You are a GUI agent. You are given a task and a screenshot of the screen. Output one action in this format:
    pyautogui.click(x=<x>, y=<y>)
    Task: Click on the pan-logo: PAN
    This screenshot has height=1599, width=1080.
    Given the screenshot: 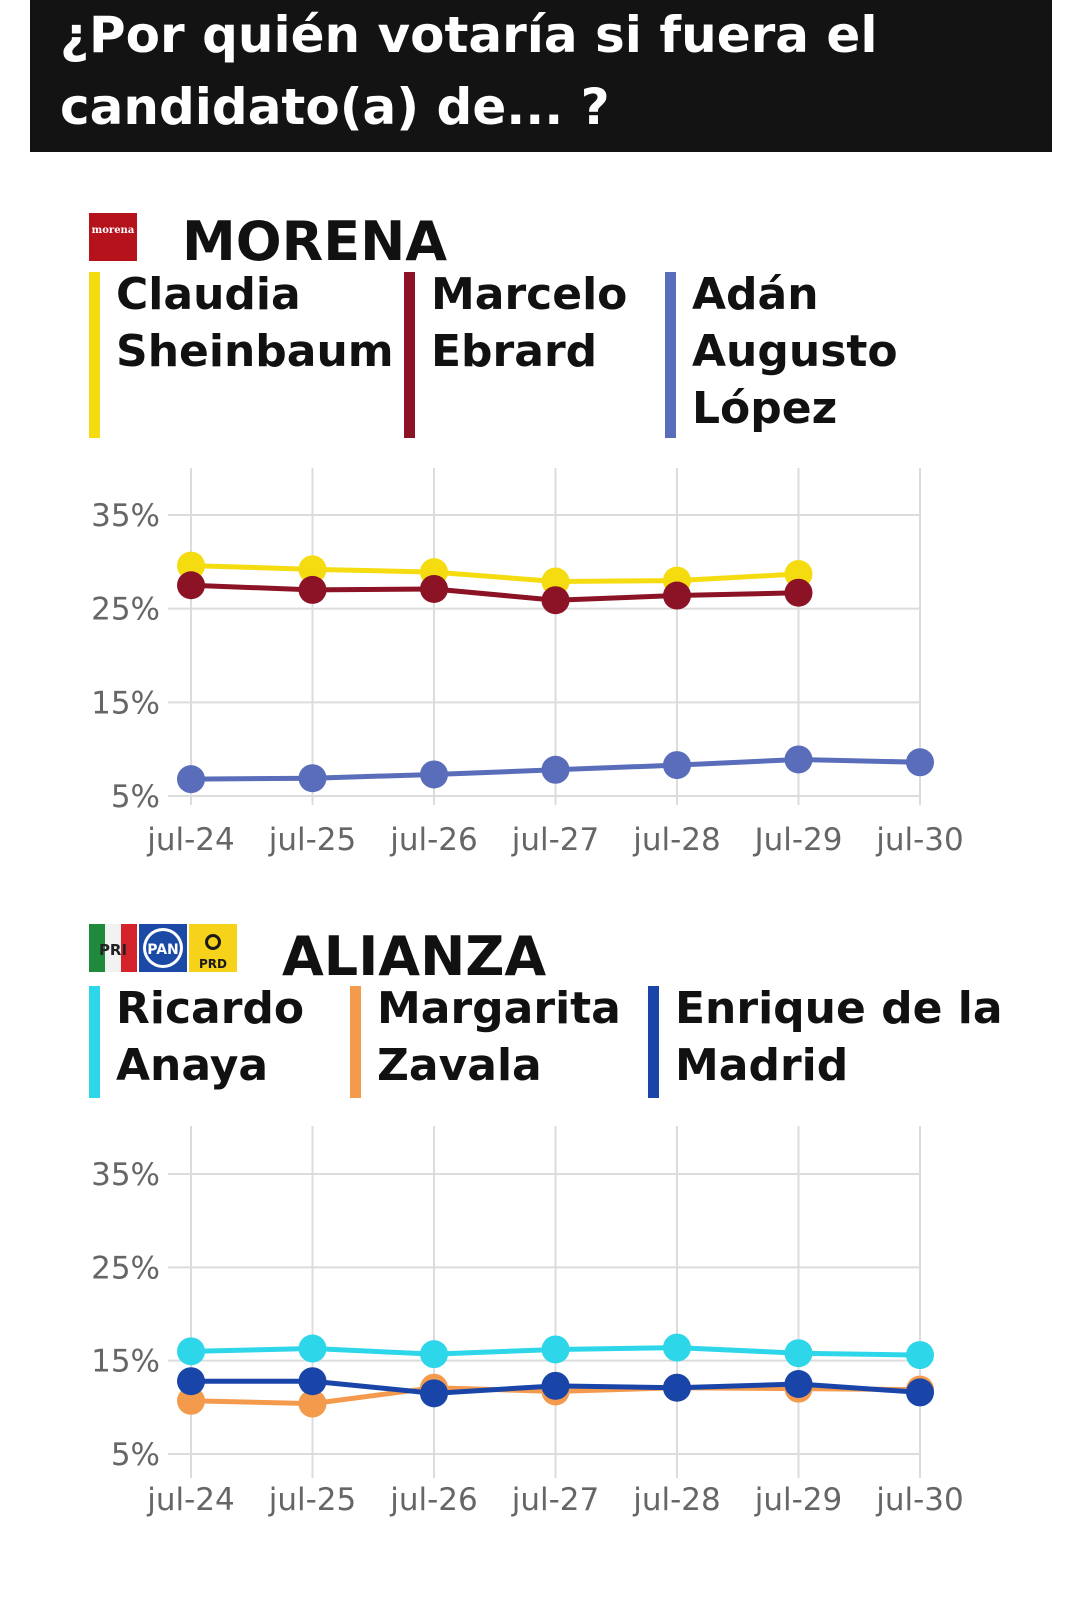 What is the action you would take?
    pyautogui.click(x=163, y=948)
    